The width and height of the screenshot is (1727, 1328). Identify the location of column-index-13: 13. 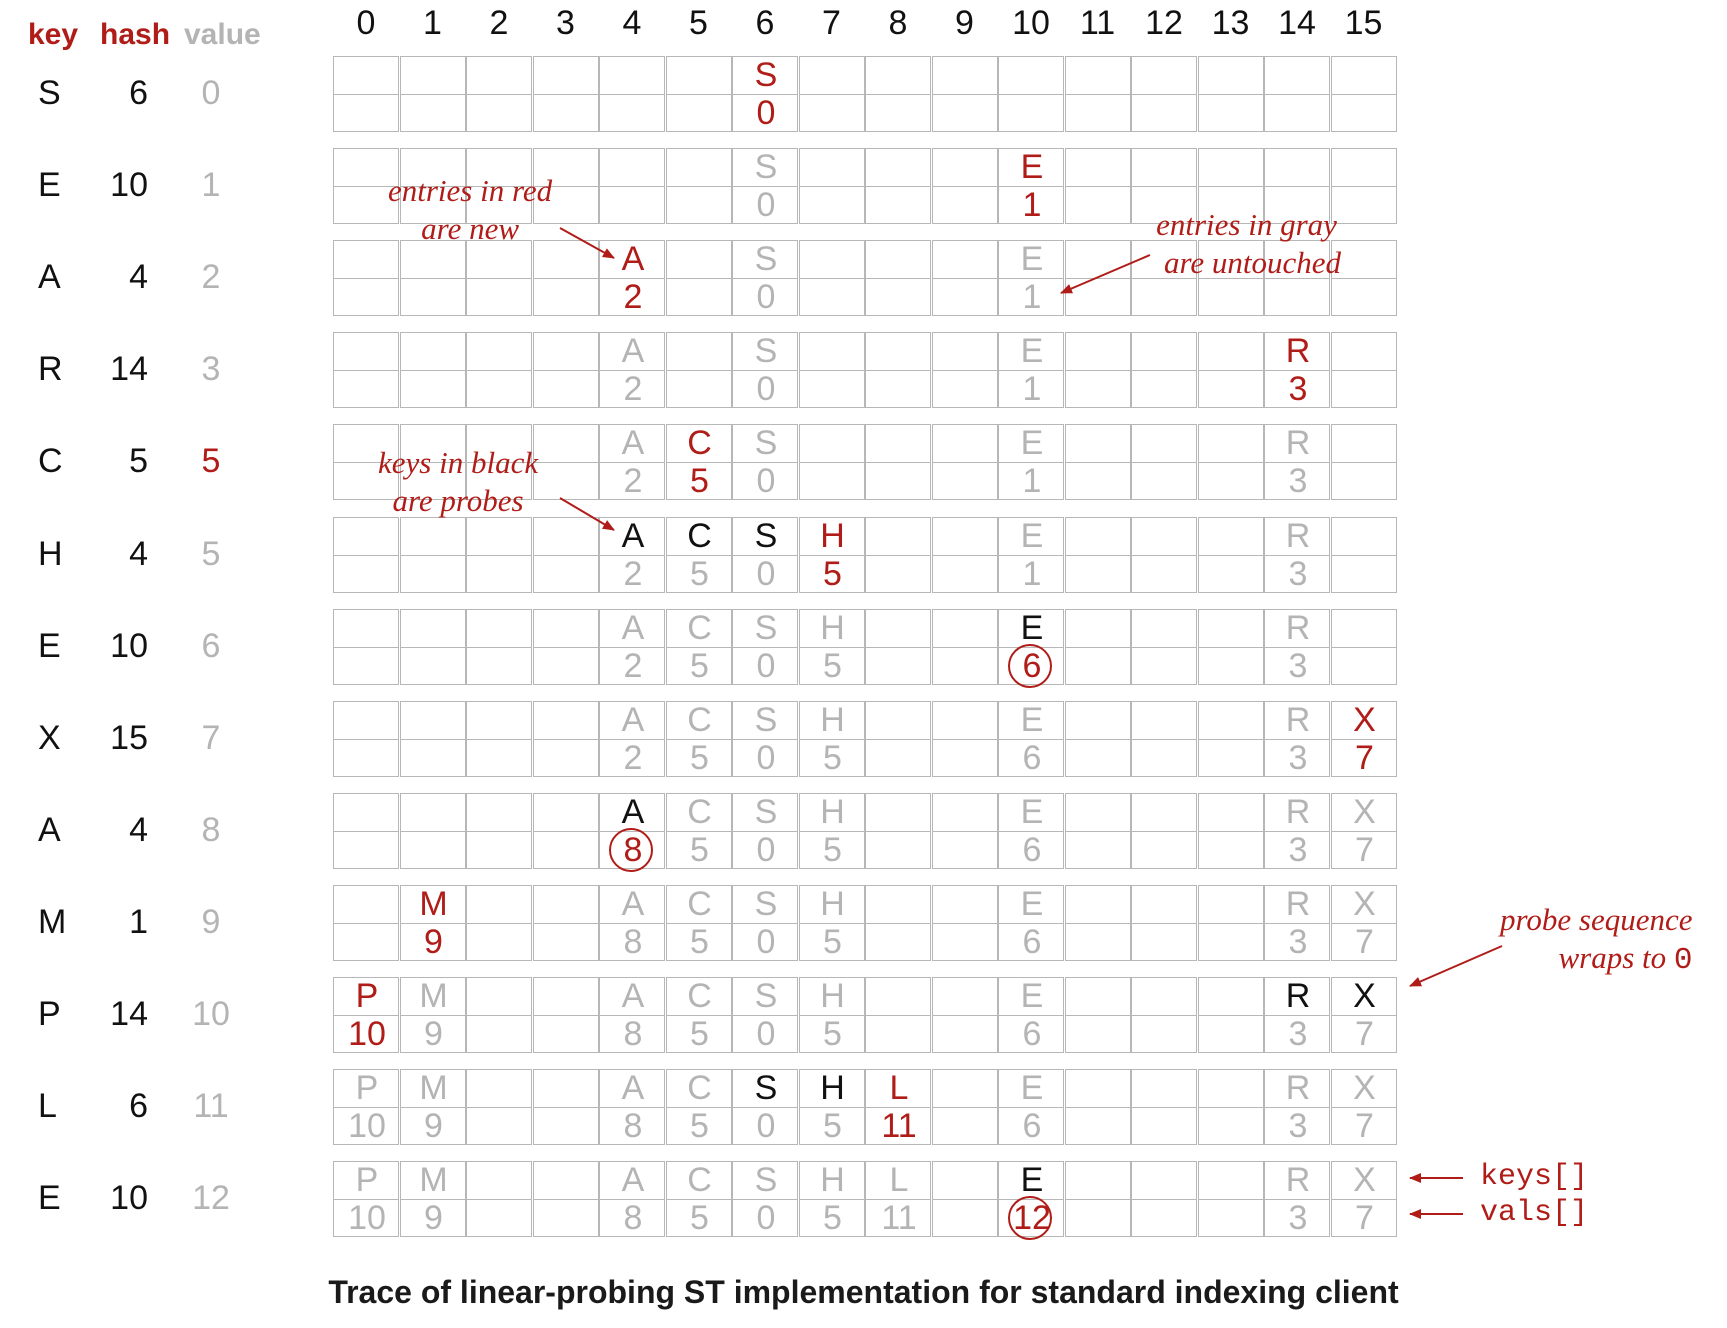
(1230, 23).